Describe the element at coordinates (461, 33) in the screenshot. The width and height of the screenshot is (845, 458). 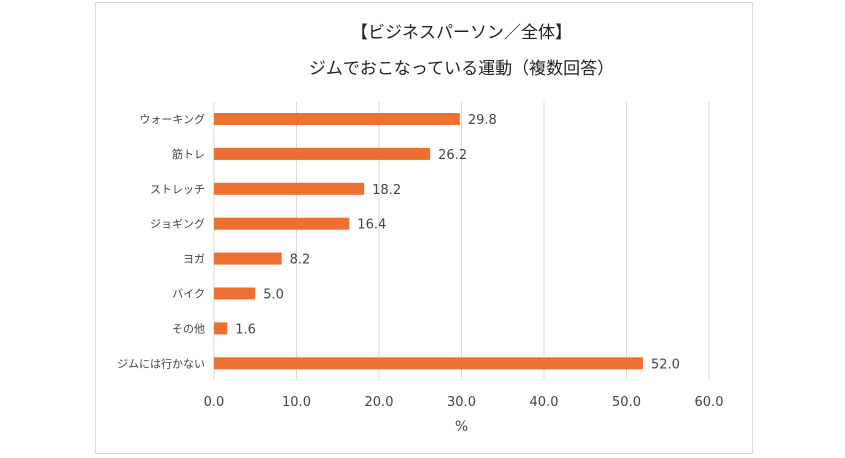
I see `chart-title-line1: 【ビジネスパーソン／全体】` at that location.